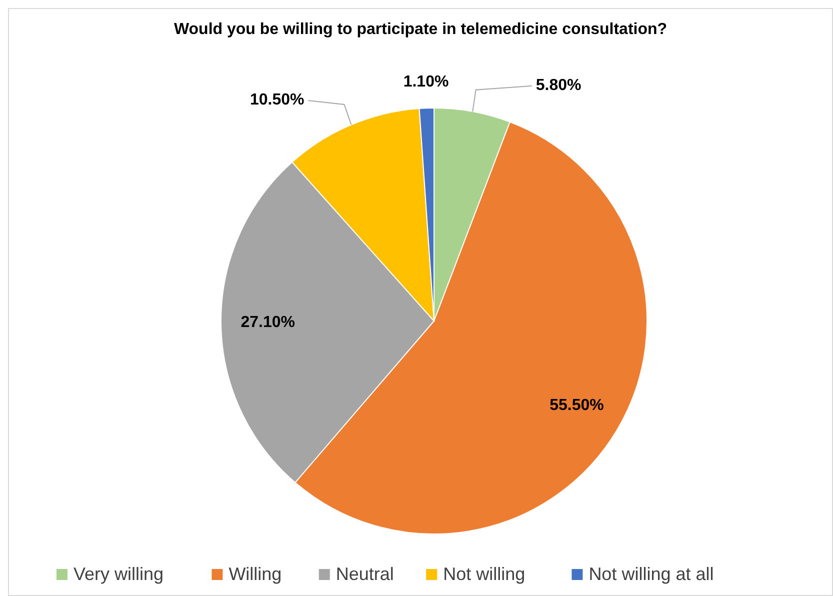 The image size is (833, 596). I want to click on legend-label: Not willing, so click(484, 574).